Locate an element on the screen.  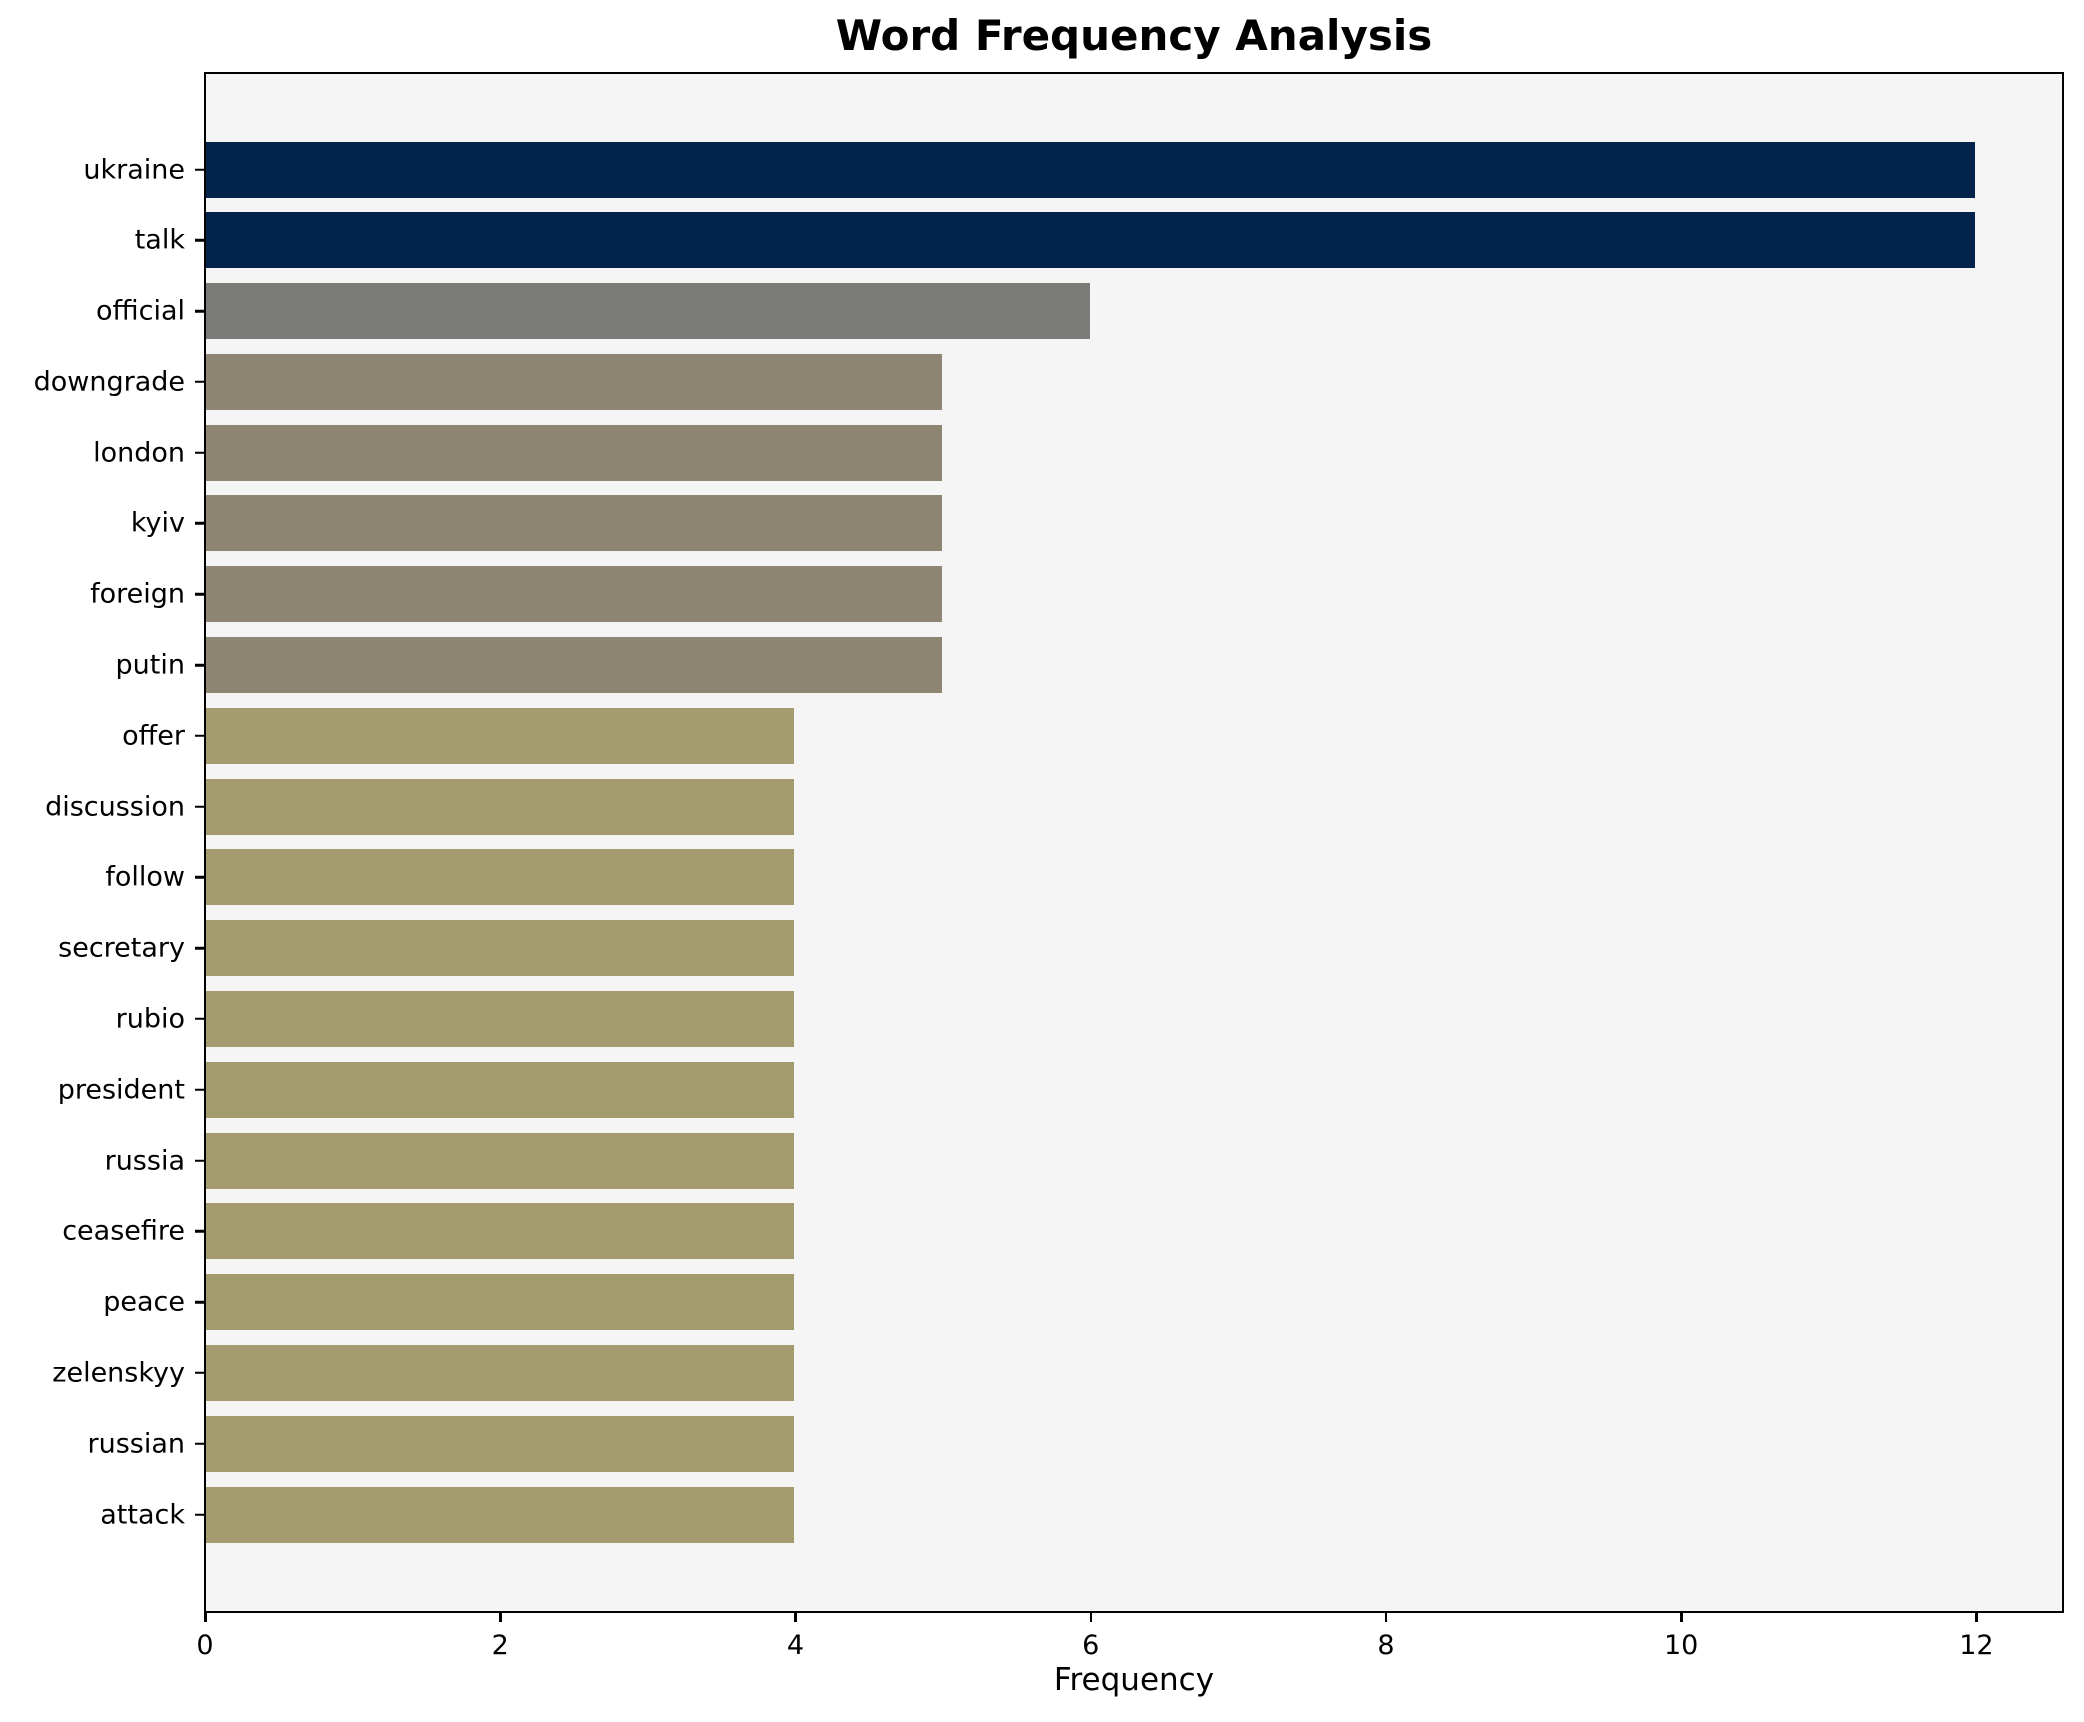
x-tick-label-10: 10 is located at coordinates (1681, 1645).